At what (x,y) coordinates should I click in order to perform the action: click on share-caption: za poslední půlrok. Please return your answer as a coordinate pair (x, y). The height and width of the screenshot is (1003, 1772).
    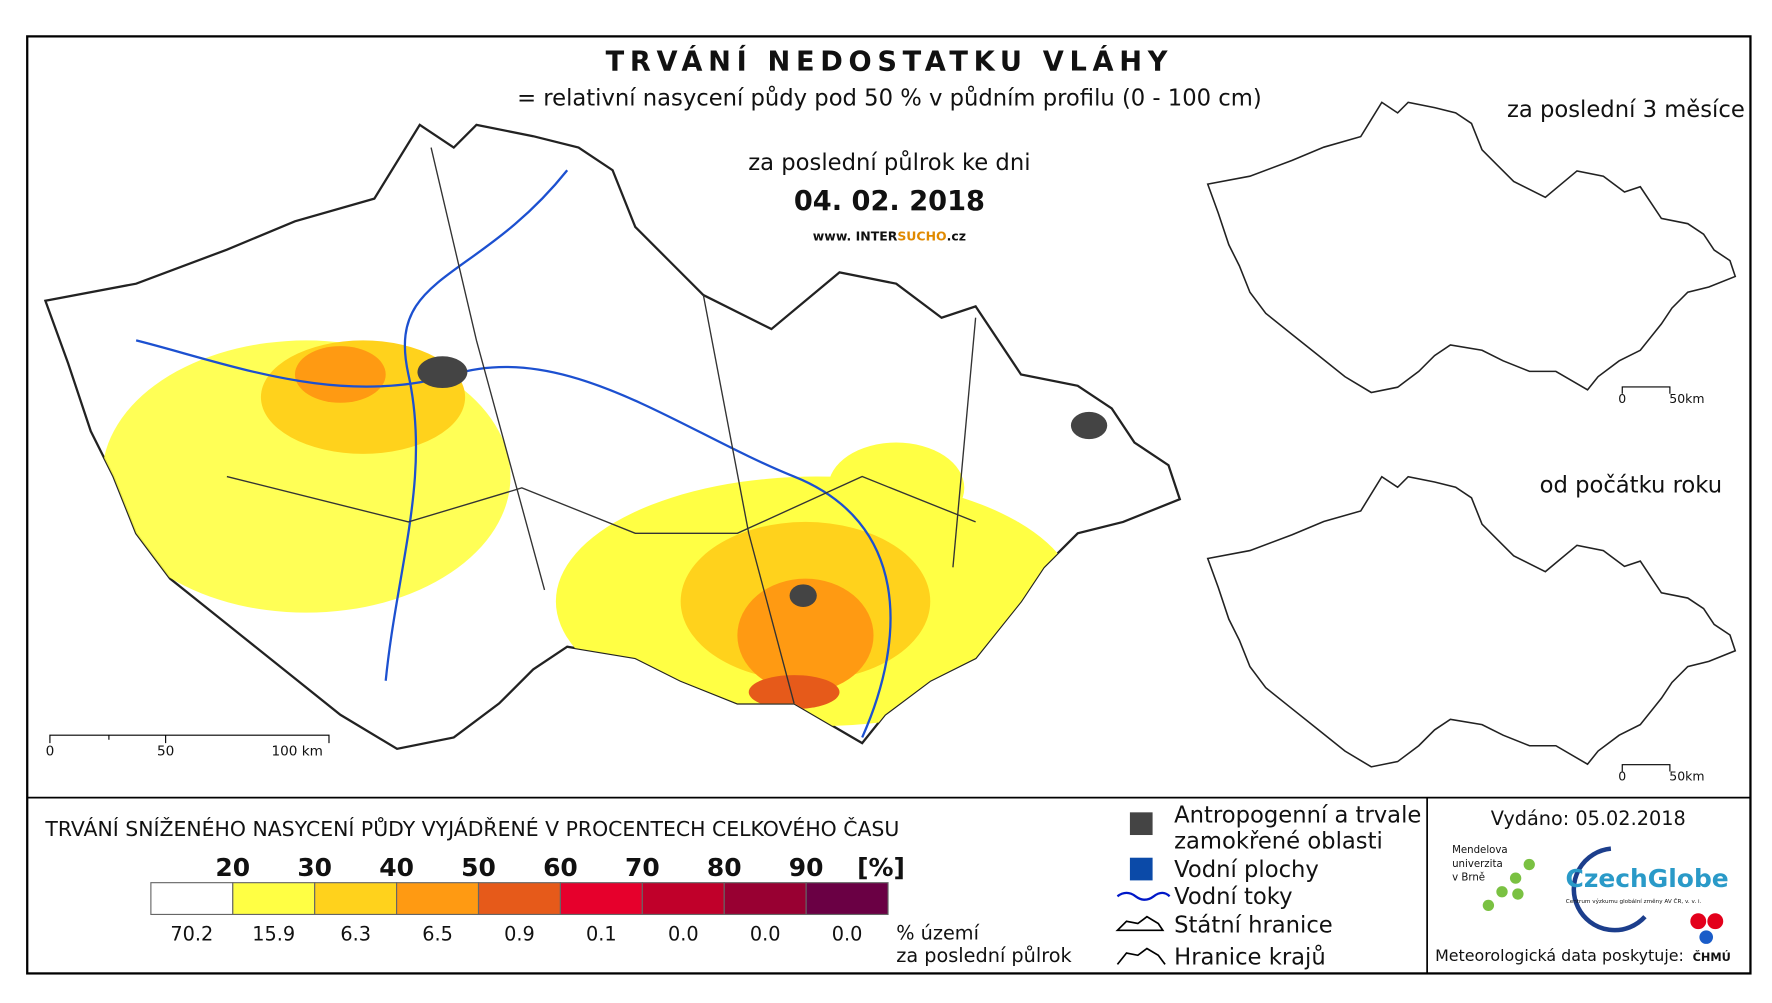
    Looking at the image, I should click on (984, 955).